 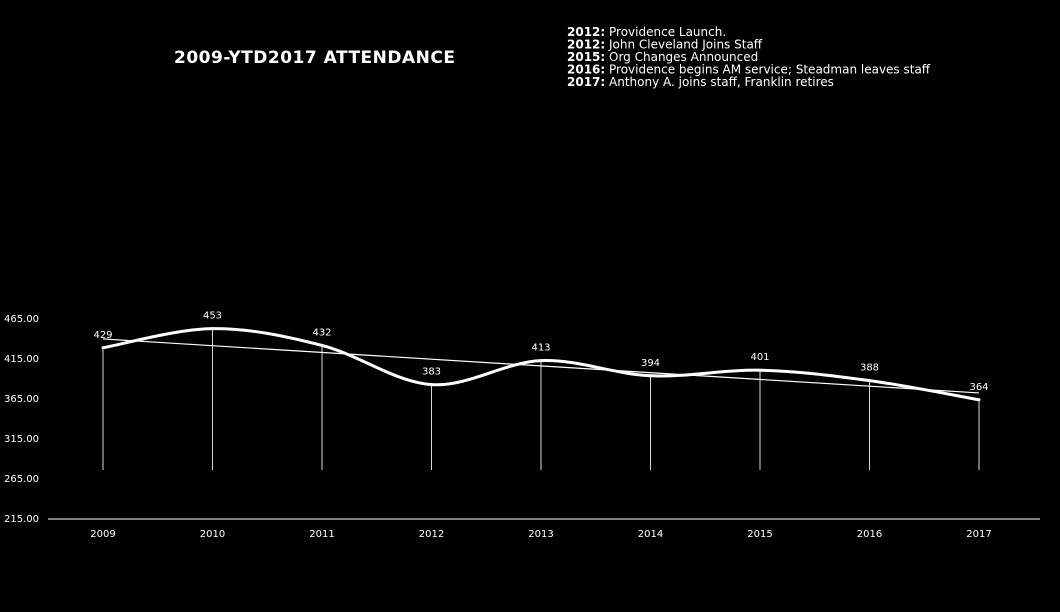 What do you see at coordinates (540, 348) in the screenshot?
I see `data-label: 413` at bounding box center [540, 348].